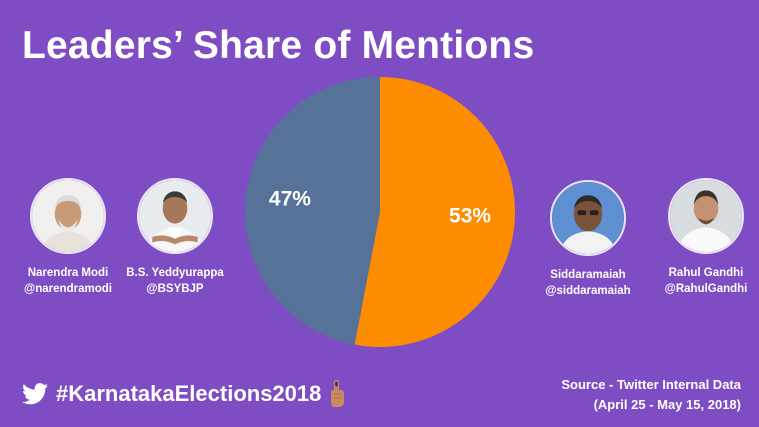 This screenshot has height=427, width=759. What do you see at coordinates (667, 404) in the screenshot?
I see `source-line-2: (April 25 - May 15, 2018)` at bounding box center [667, 404].